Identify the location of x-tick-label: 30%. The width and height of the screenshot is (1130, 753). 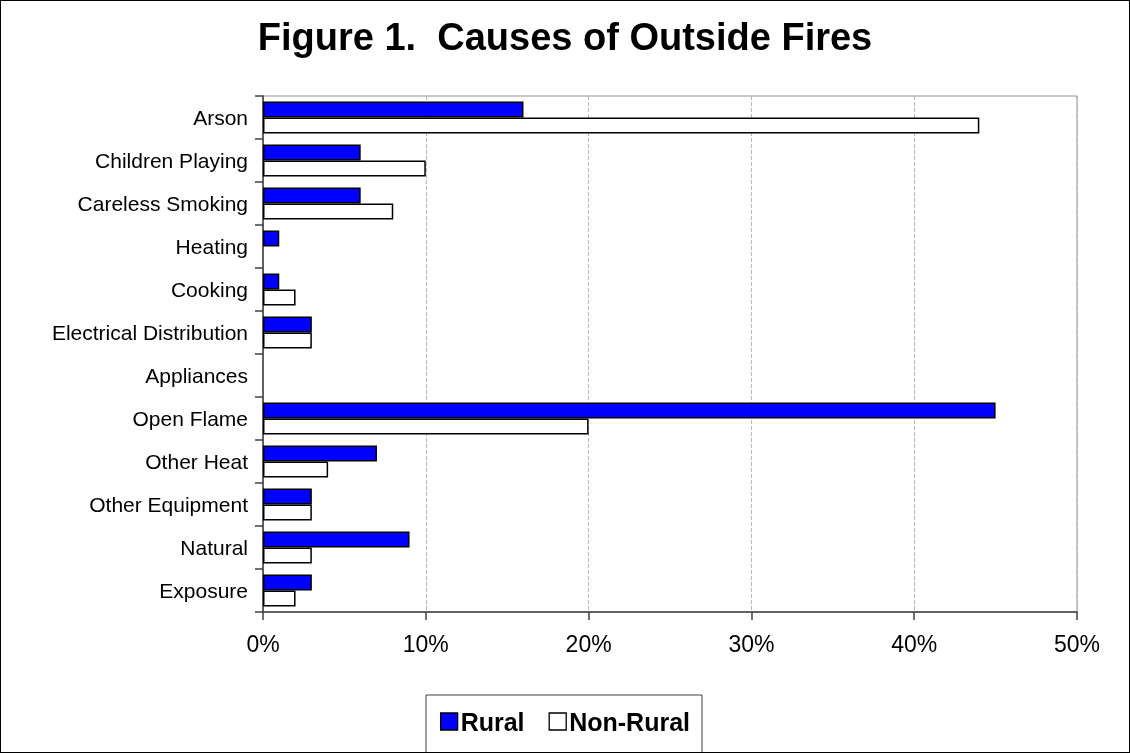
(751, 643).